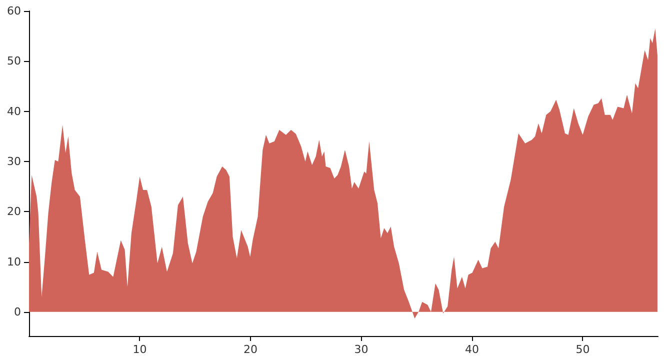 Image resolution: width=668 pixels, height=362 pixels. What do you see at coordinates (139, 349) in the screenshot?
I see `x-tick-label: 10` at bounding box center [139, 349].